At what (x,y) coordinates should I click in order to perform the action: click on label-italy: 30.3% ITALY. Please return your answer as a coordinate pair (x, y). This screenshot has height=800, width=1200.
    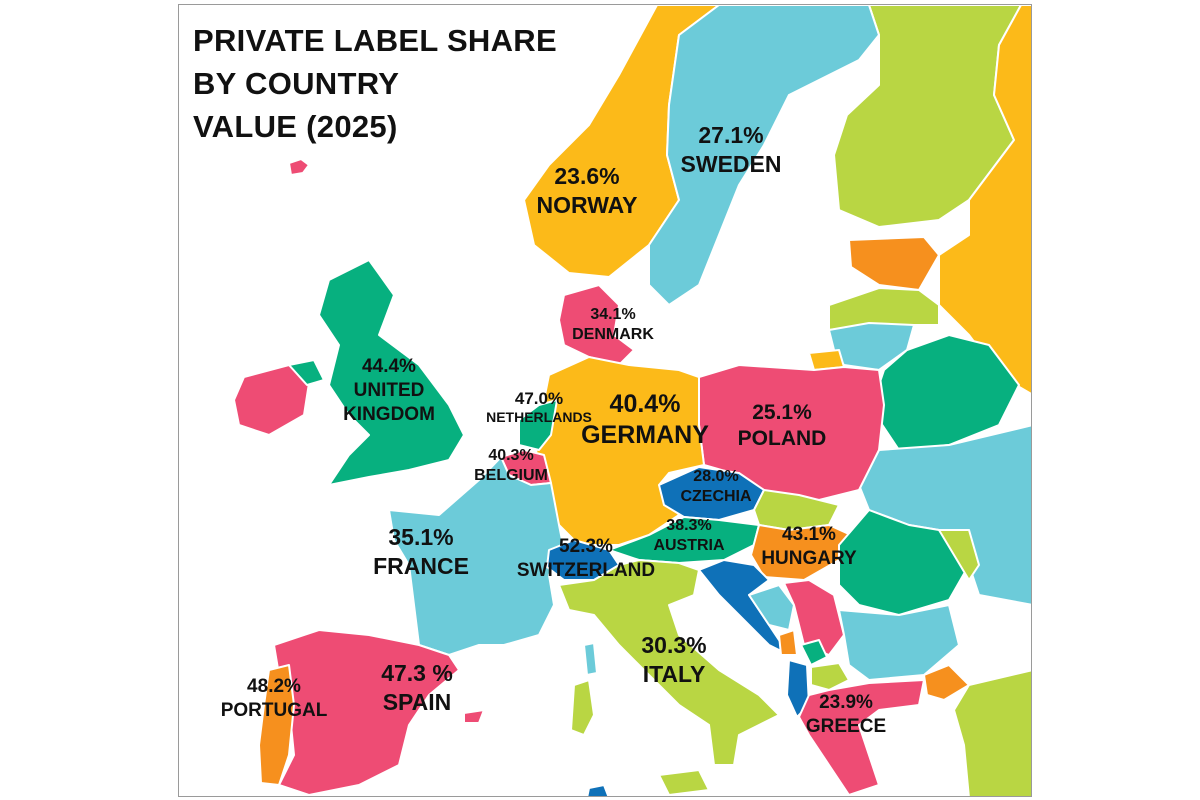
    Looking at the image, I should click on (673, 660).